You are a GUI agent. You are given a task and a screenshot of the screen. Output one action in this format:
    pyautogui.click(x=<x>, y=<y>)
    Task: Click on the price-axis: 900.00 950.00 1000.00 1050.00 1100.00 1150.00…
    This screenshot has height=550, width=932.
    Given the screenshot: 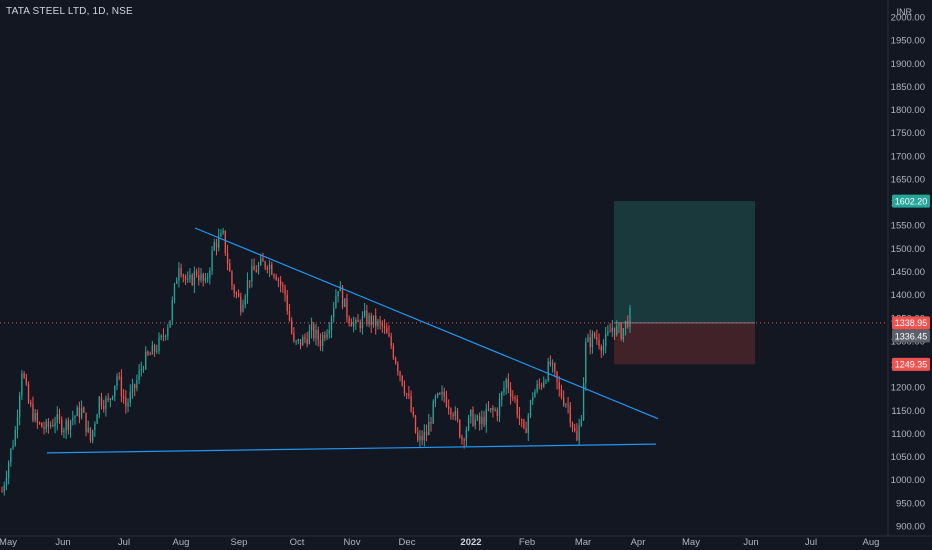 What is the action you would take?
    pyautogui.click(x=908, y=273)
    